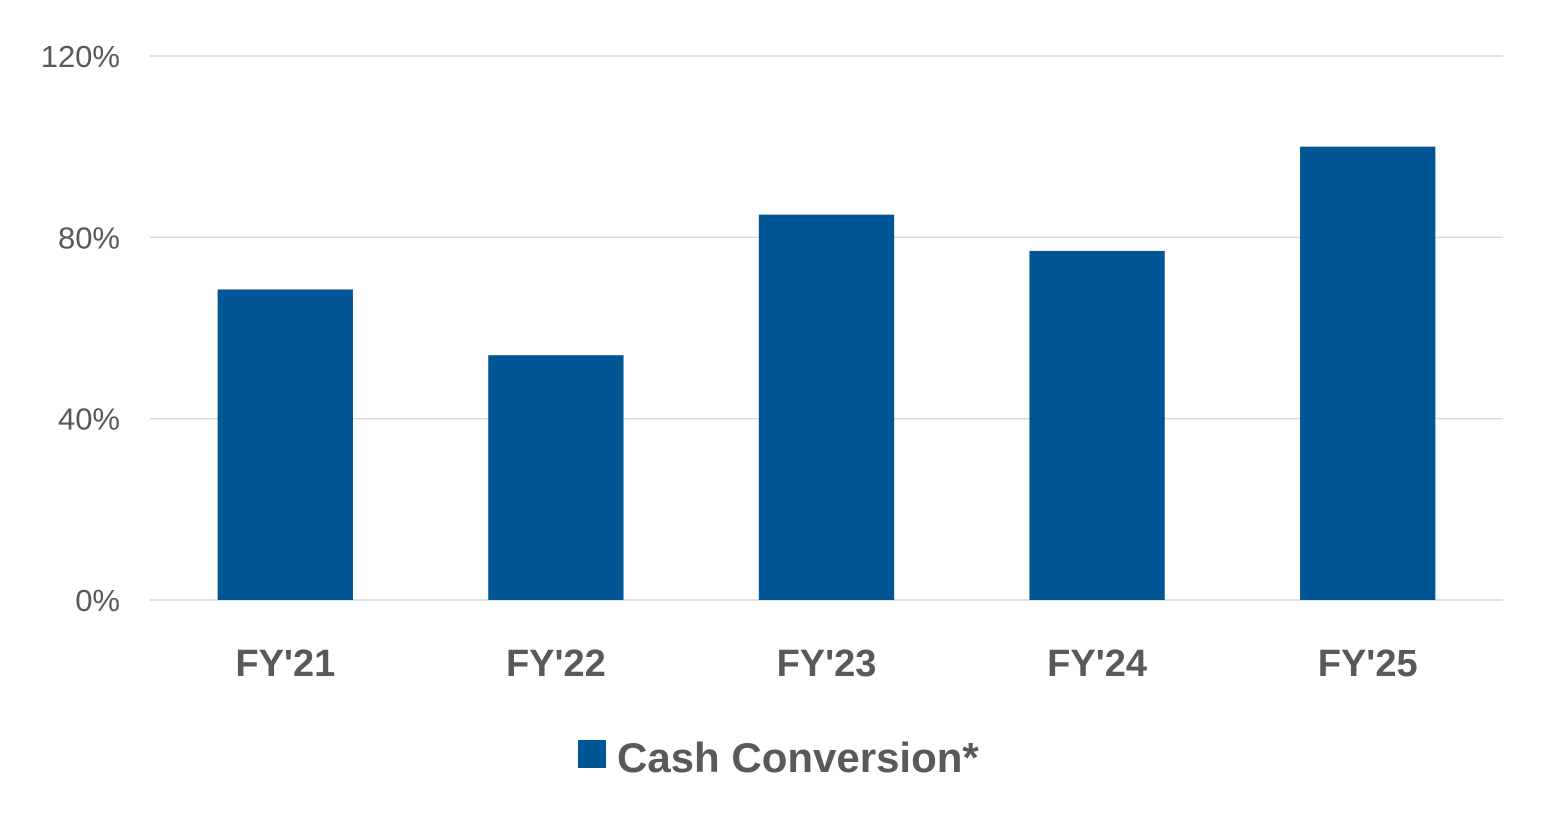 The image size is (1547, 825). What do you see at coordinates (97, 600) in the screenshot?
I see `y-tick-label: 0%` at bounding box center [97, 600].